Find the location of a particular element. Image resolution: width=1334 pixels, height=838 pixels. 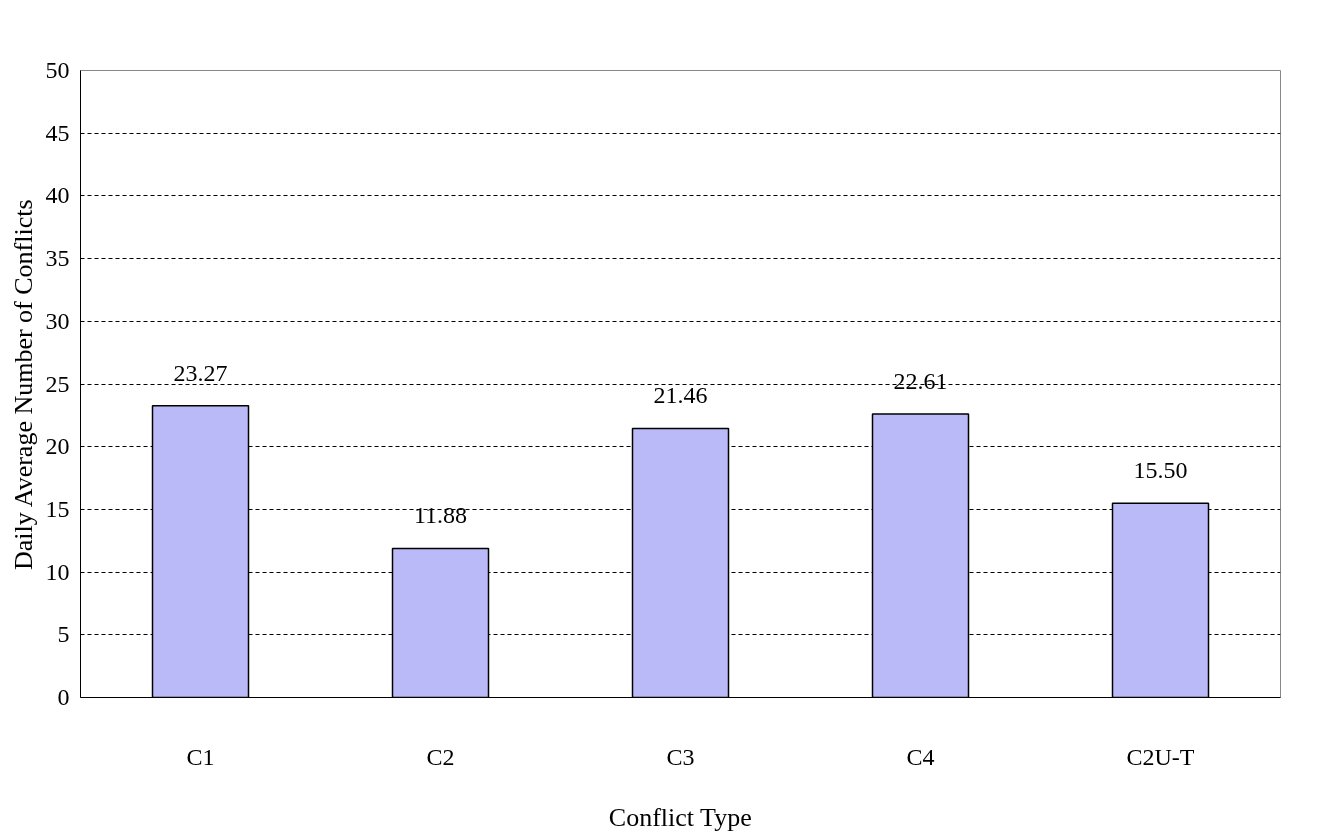

y-tick-label: 40 is located at coordinates (57, 195).